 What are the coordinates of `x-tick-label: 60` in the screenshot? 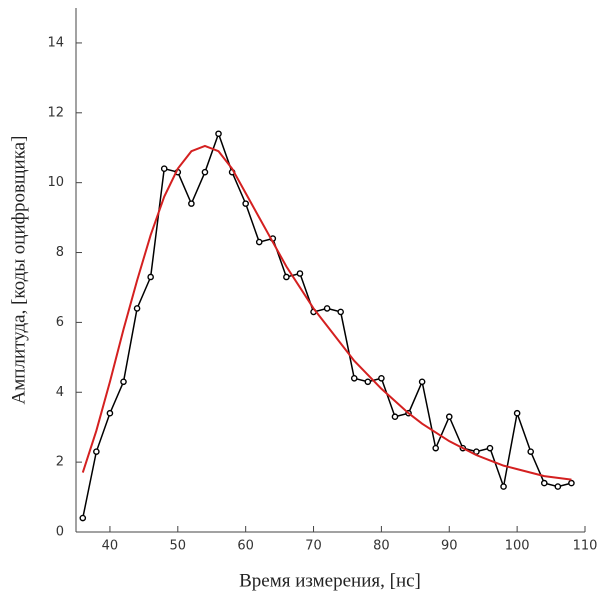 It's located at (245, 546).